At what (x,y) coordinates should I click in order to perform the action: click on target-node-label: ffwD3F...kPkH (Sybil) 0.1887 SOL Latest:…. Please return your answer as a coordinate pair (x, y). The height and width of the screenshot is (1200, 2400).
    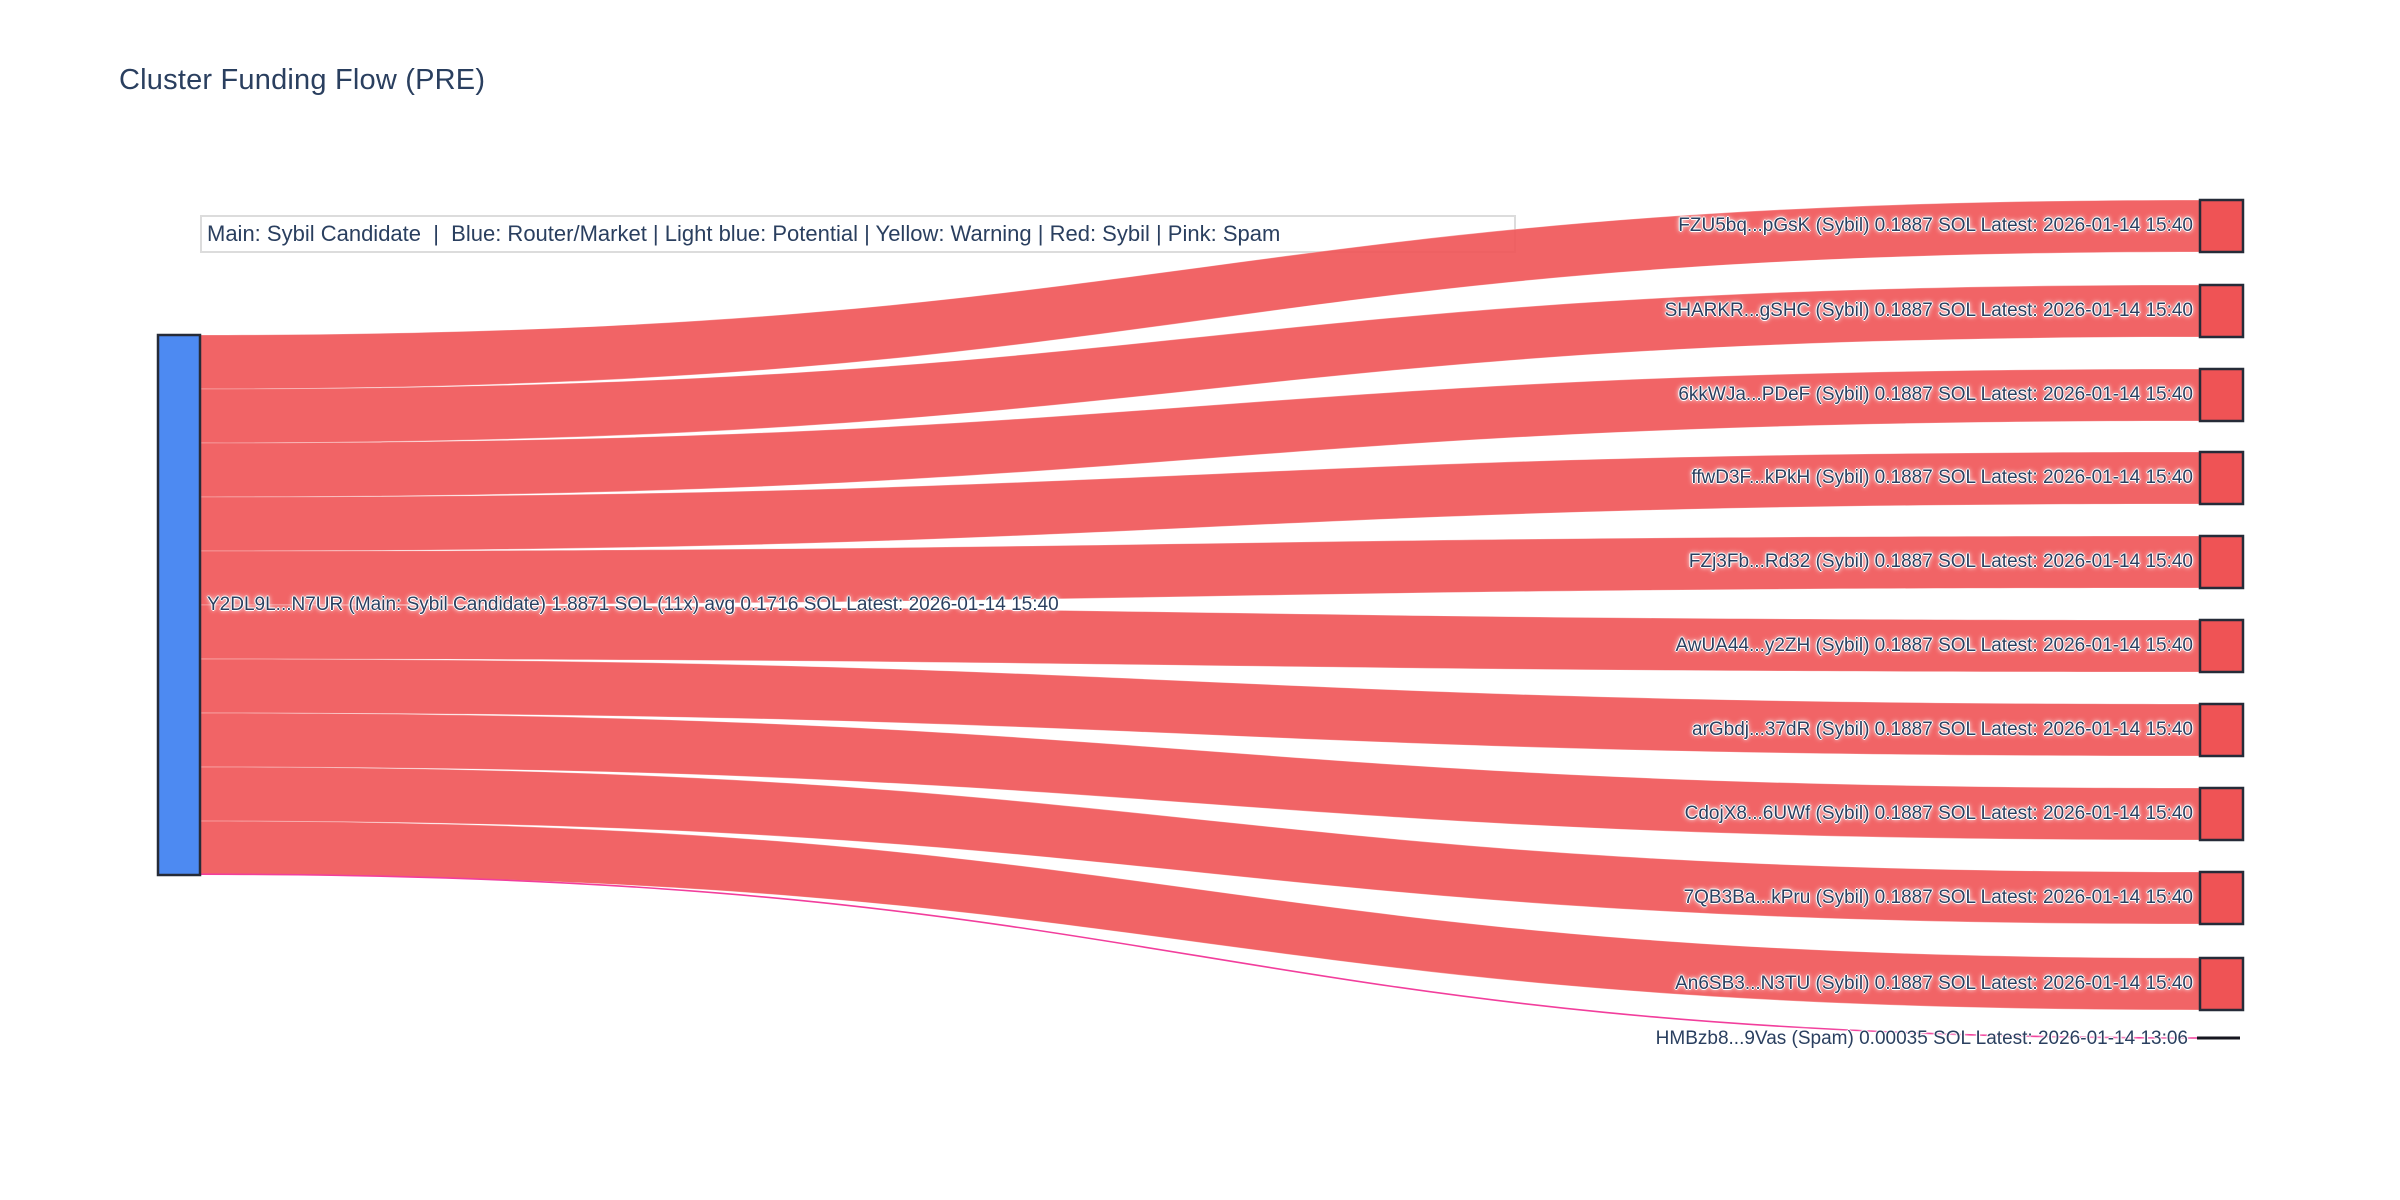
    Looking at the image, I should click on (1942, 477).